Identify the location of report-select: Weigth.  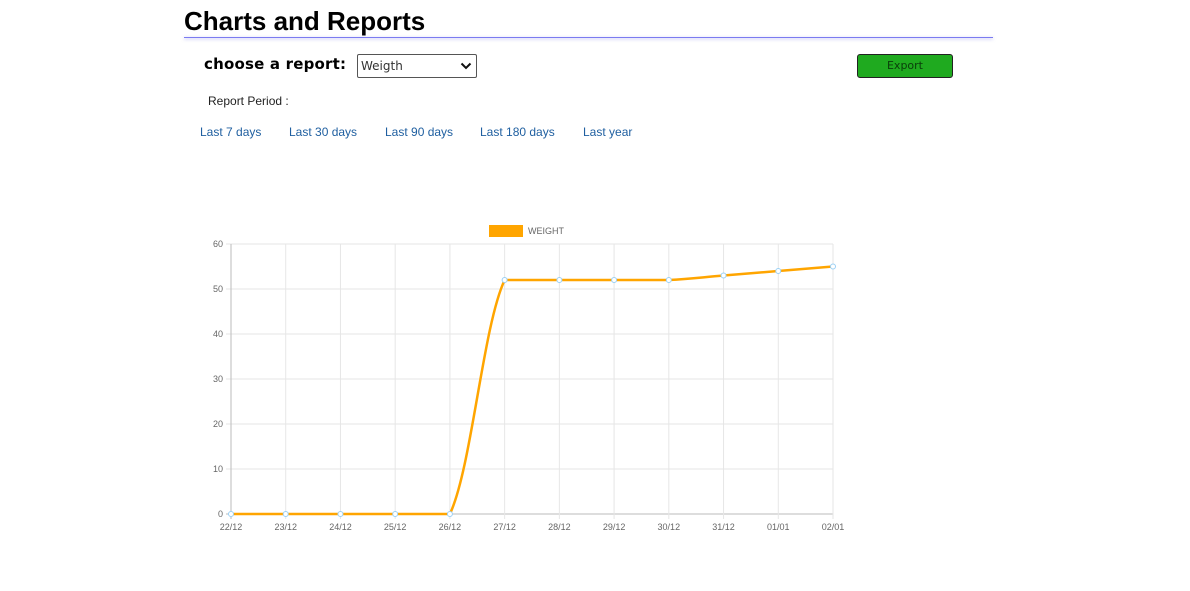
(417, 66).